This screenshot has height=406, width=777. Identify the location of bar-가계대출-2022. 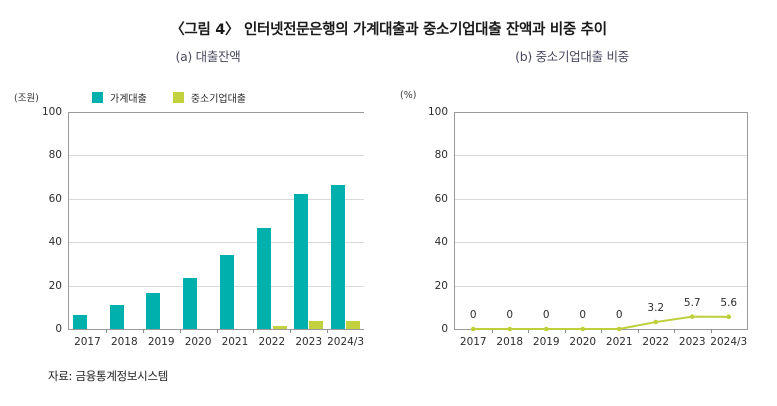
(264, 278).